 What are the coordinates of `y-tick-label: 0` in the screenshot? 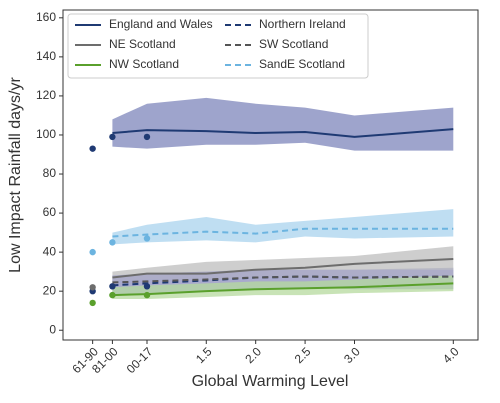 It's located at (52, 329).